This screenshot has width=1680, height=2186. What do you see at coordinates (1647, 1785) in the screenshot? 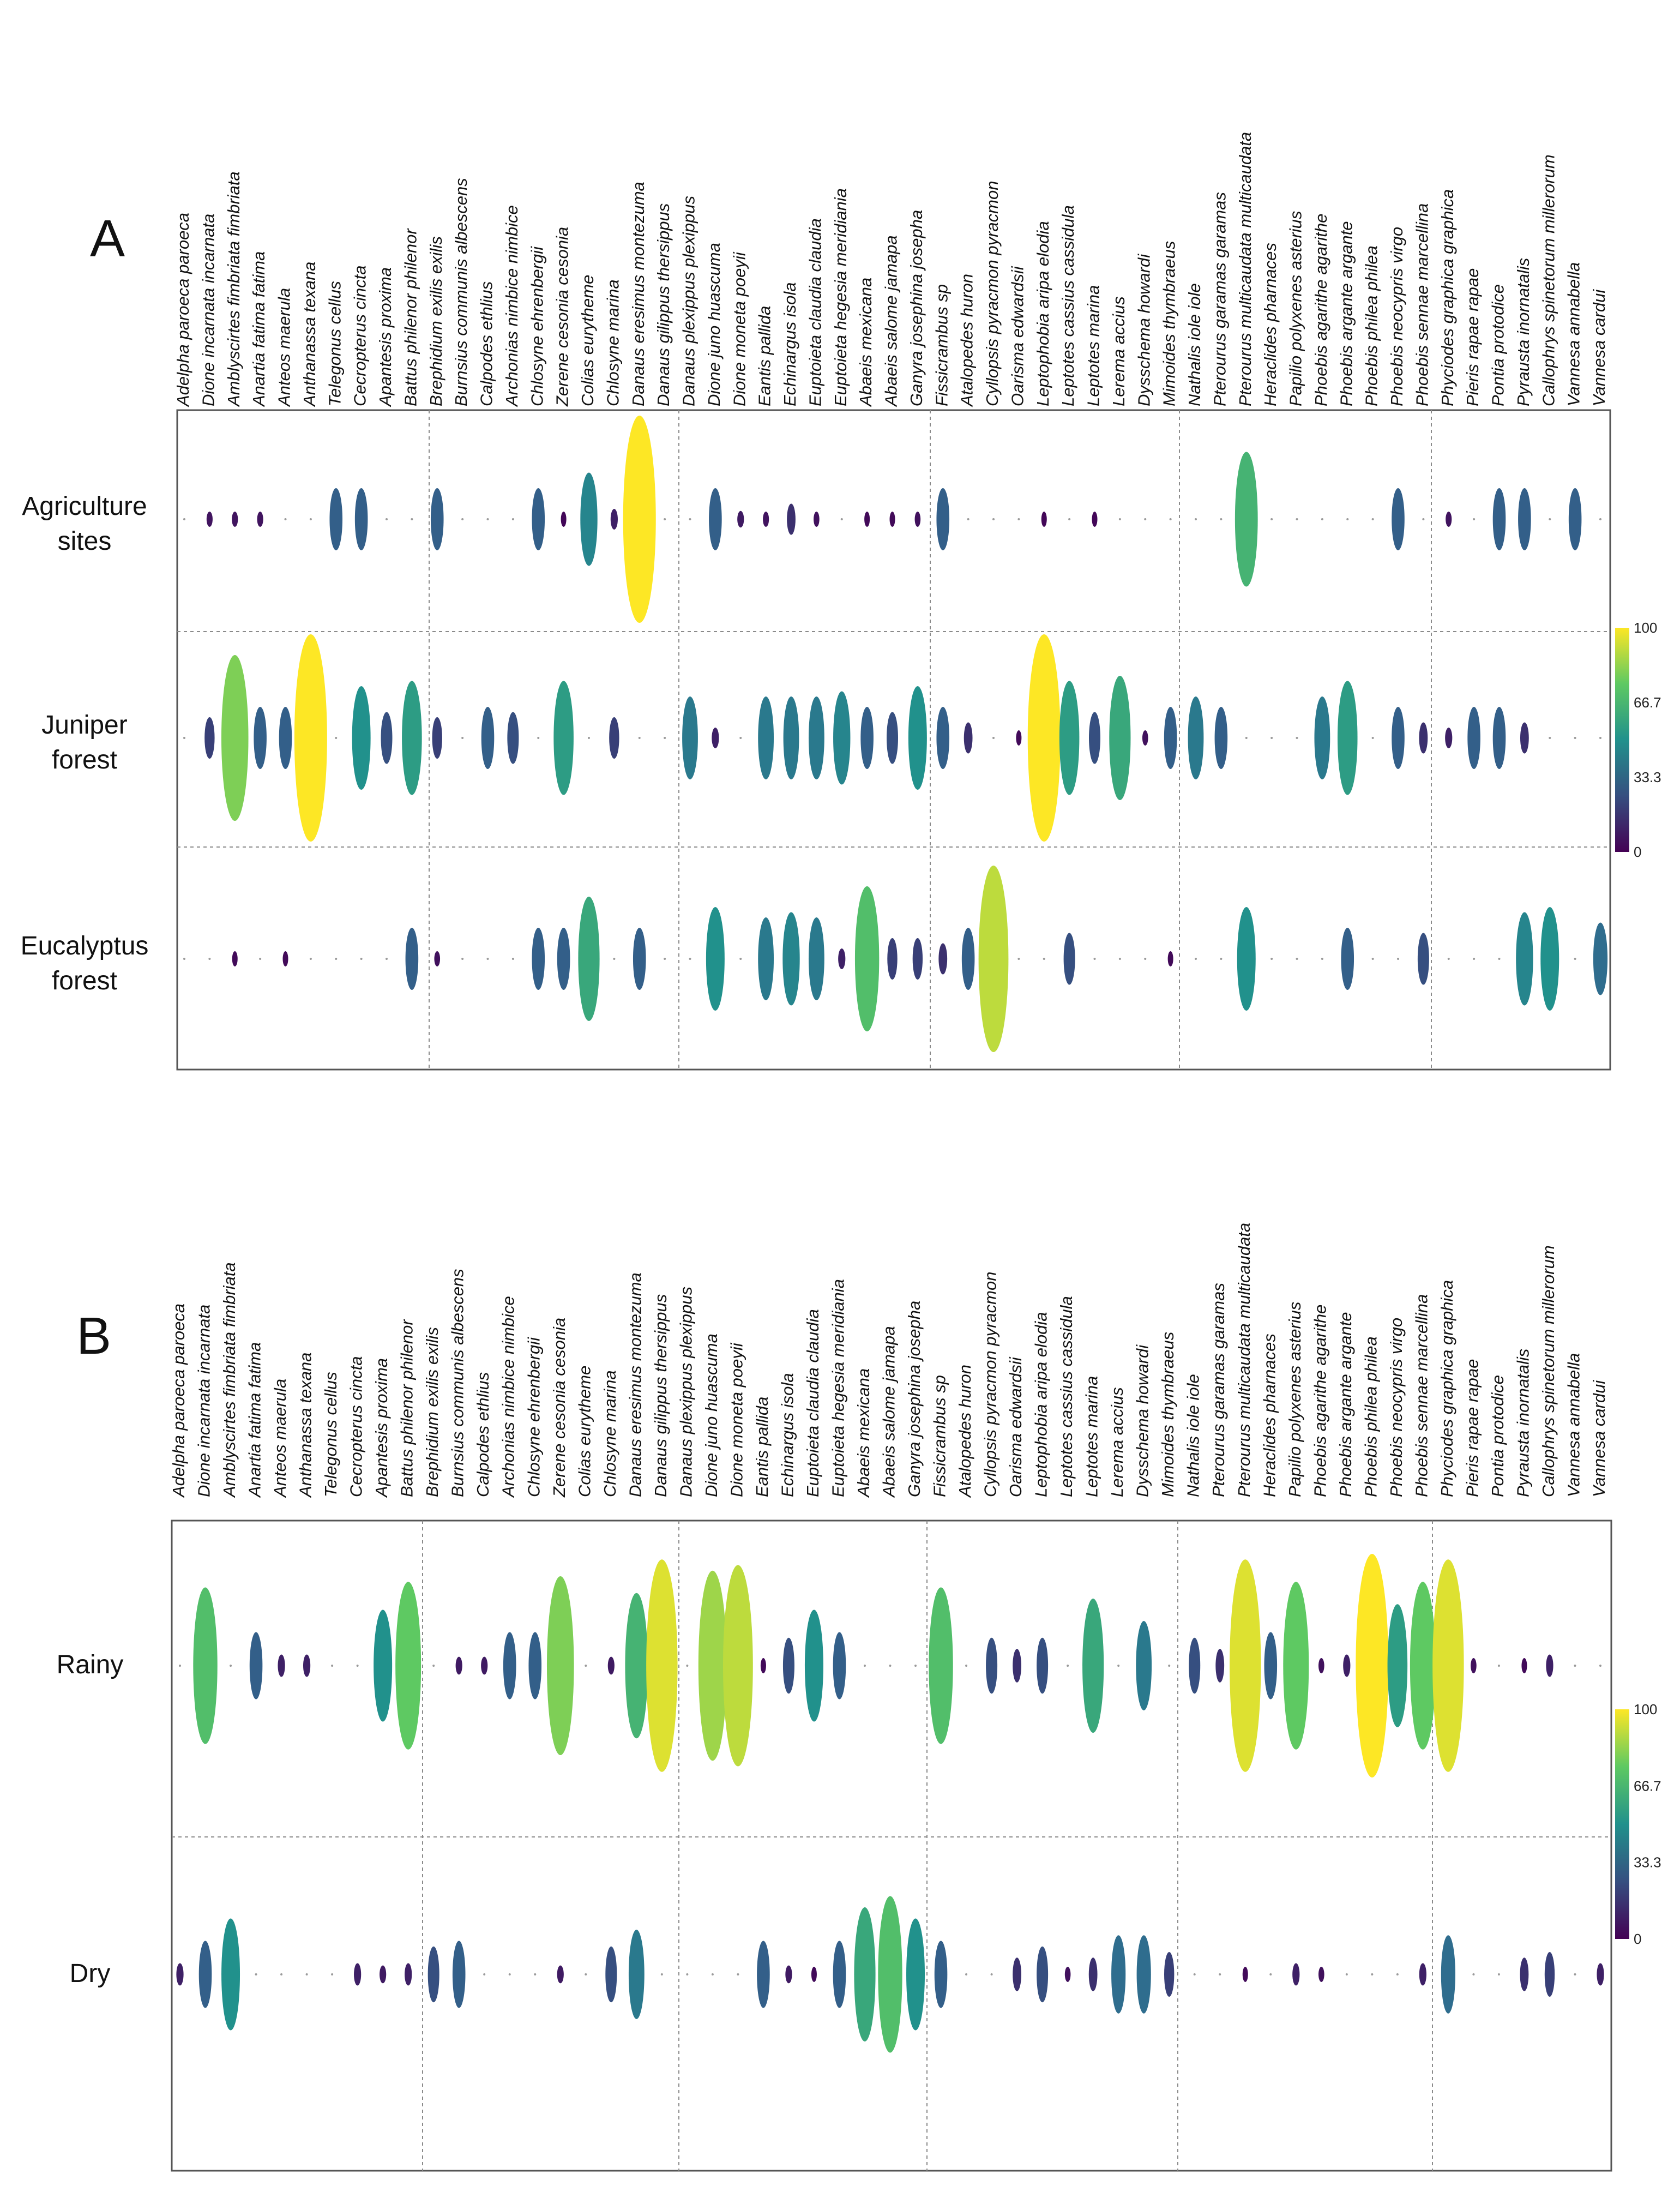
I see `colorbar-tick: 66.7` at bounding box center [1647, 1785].